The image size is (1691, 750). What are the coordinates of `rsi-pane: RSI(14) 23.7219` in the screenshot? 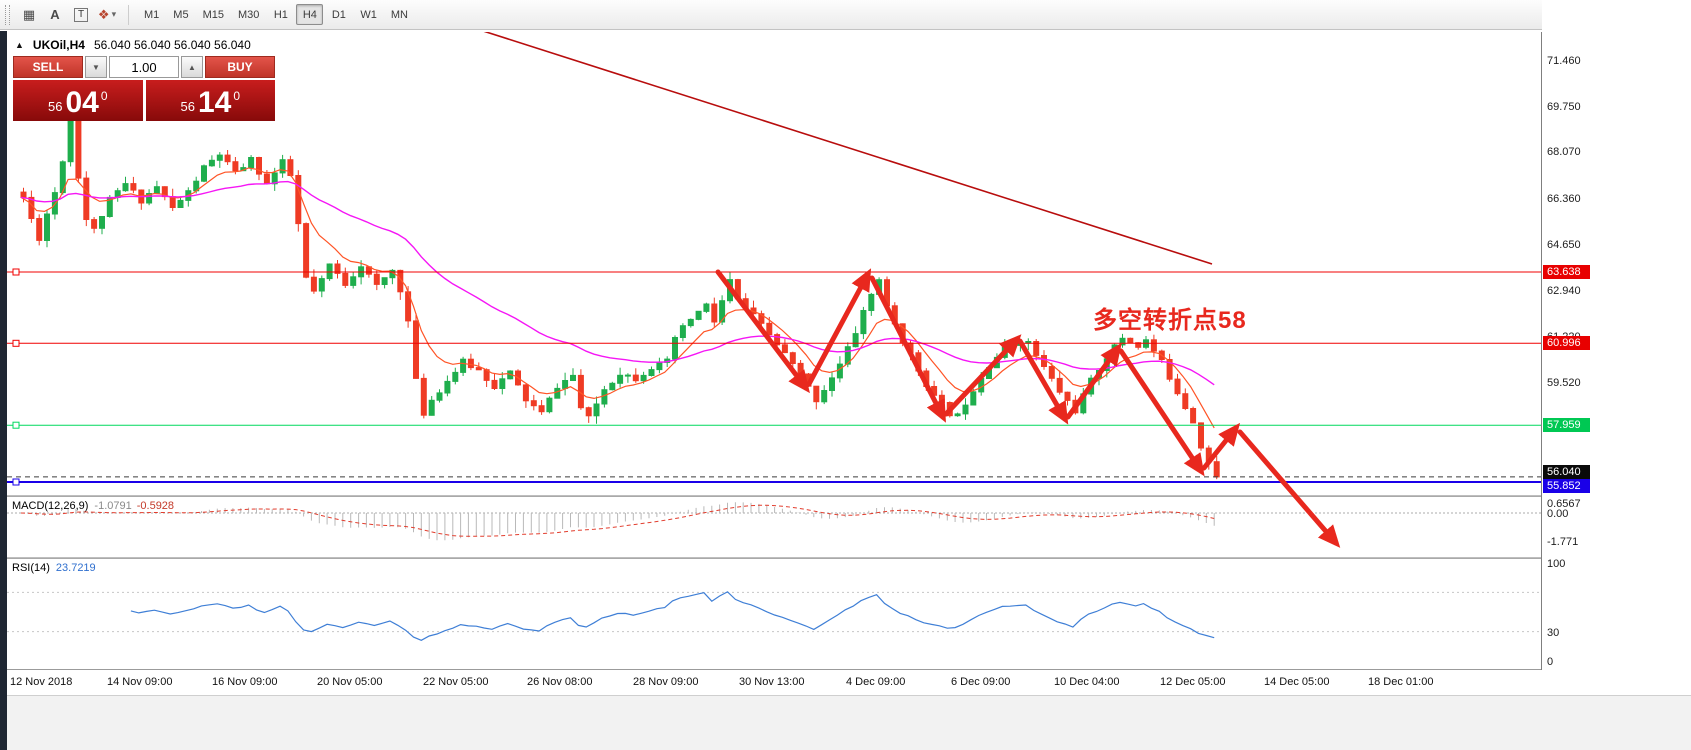 It's located at (774, 614).